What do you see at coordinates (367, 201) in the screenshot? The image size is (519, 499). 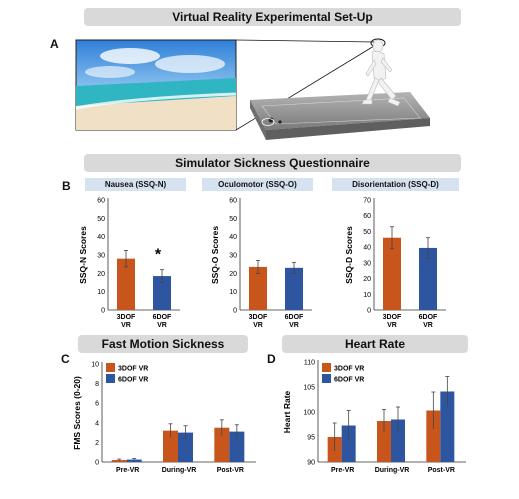 I see `y-tick-label: 70` at bounding box center [367, 201].